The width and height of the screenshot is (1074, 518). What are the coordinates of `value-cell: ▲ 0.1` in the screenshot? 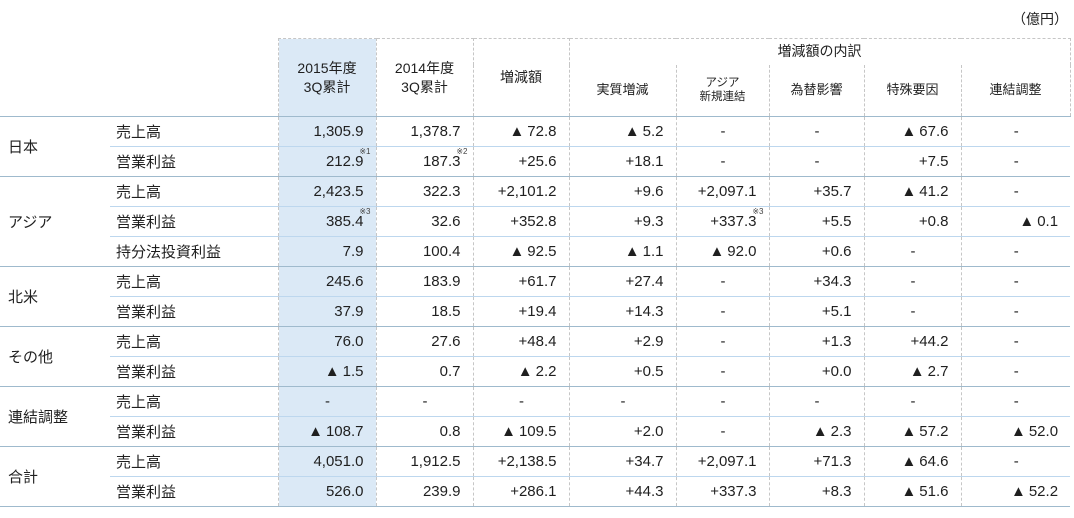 It's located at (1015, 221).